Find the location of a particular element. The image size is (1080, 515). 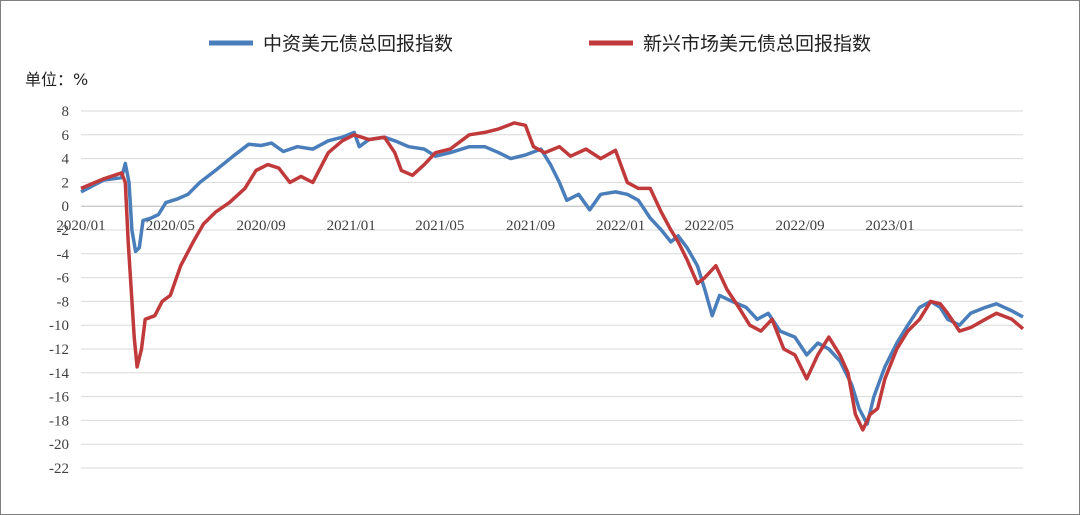

y-tick-label: -6 is located at coordinates (63, 279).